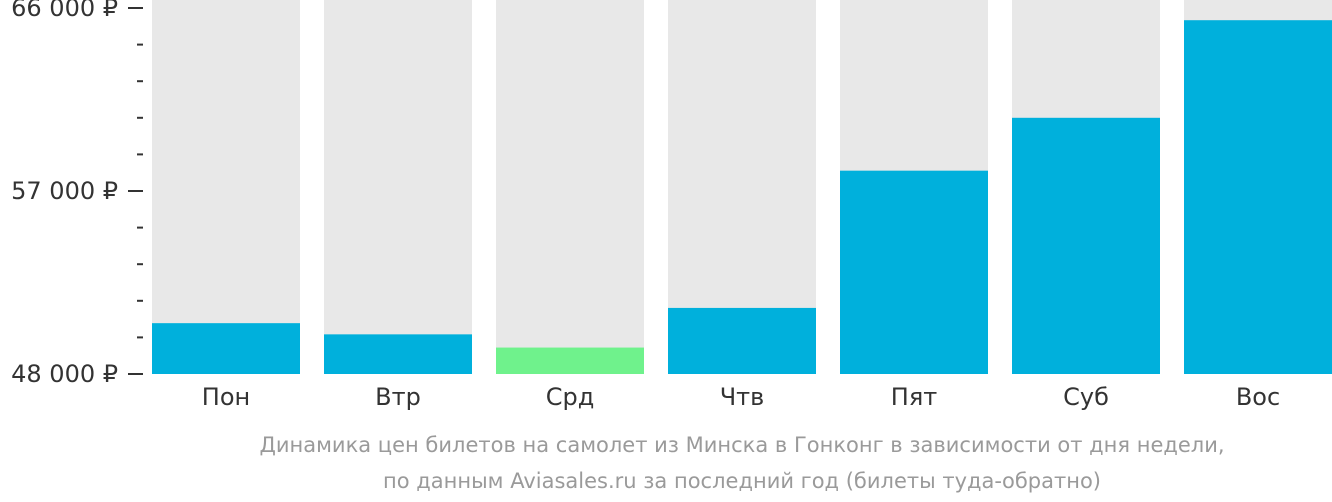 This screenshot has height=502, width=1332. Describe the element at coordinates (398, 397) in the screenshot. I see `x-tick-label: Втр` at that location.